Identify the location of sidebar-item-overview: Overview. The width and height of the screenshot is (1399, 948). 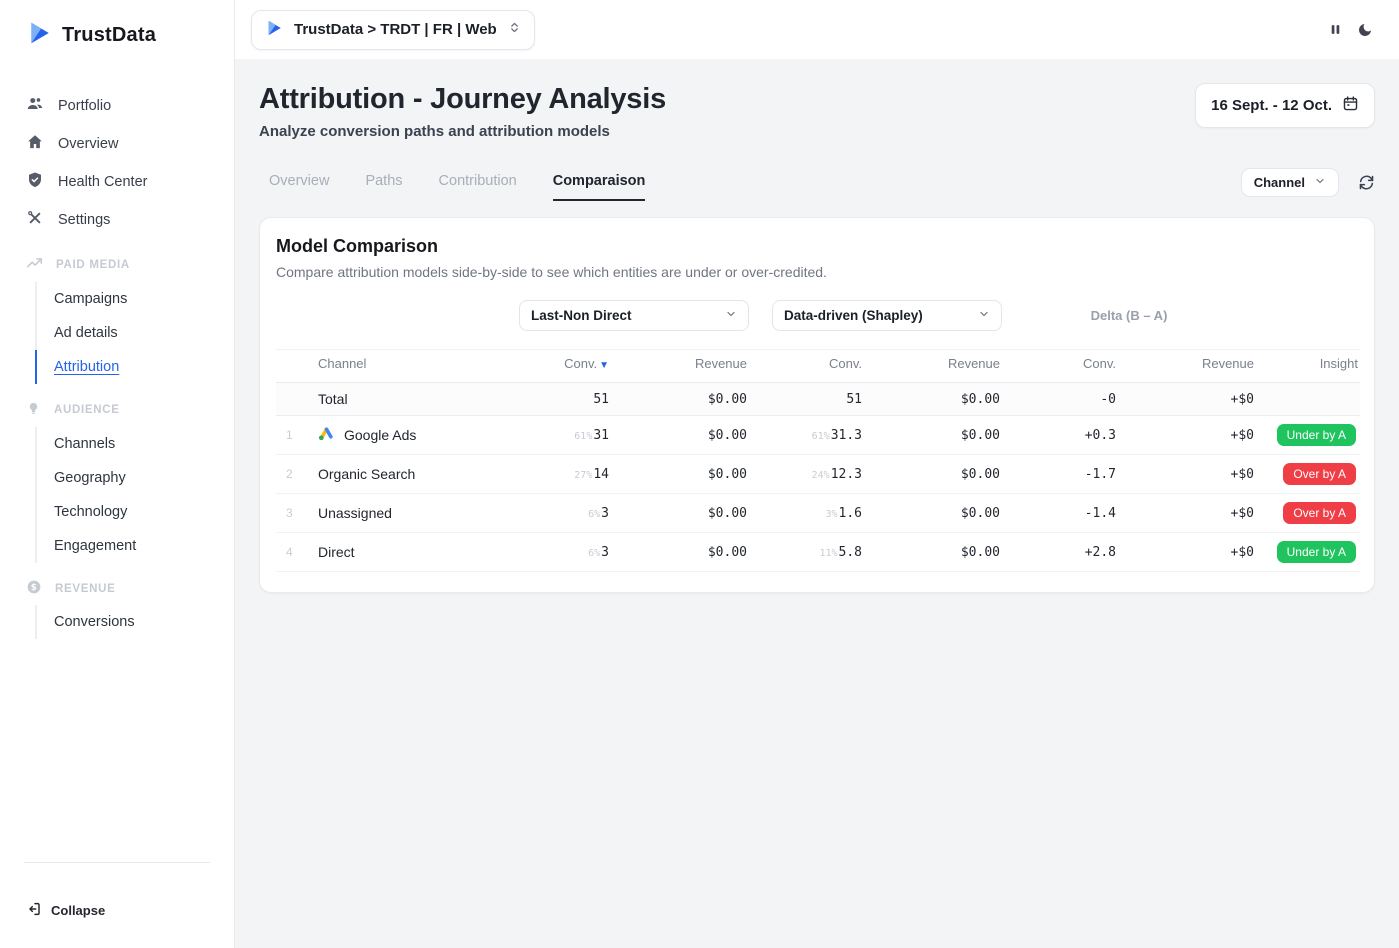
(117, 144).